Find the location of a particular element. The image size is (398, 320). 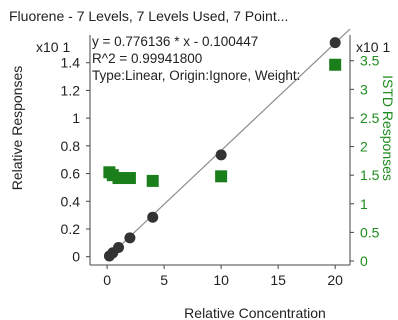

y2-tick-label: 1.5 is located at coordinates (370, 175).